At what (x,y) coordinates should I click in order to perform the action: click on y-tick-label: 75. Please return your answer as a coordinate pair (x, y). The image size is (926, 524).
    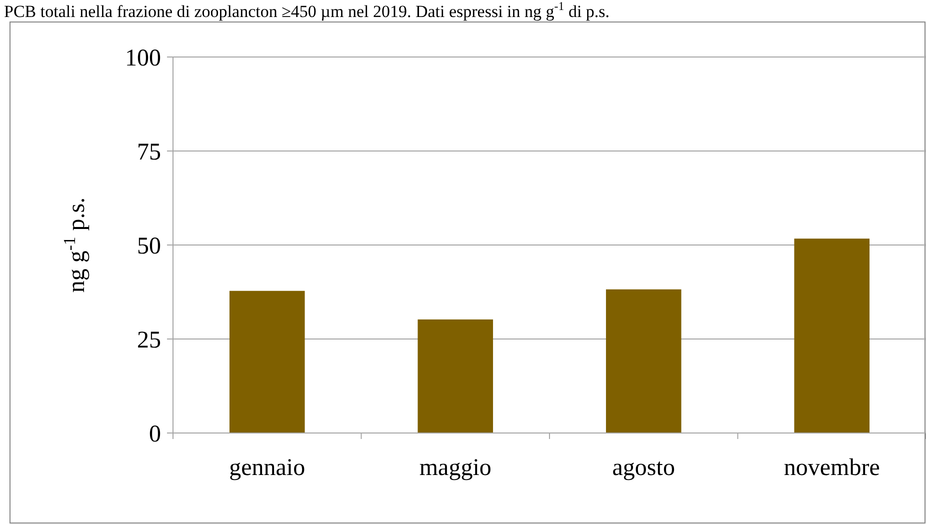
    Looking at the image, I should click on (149, 152).